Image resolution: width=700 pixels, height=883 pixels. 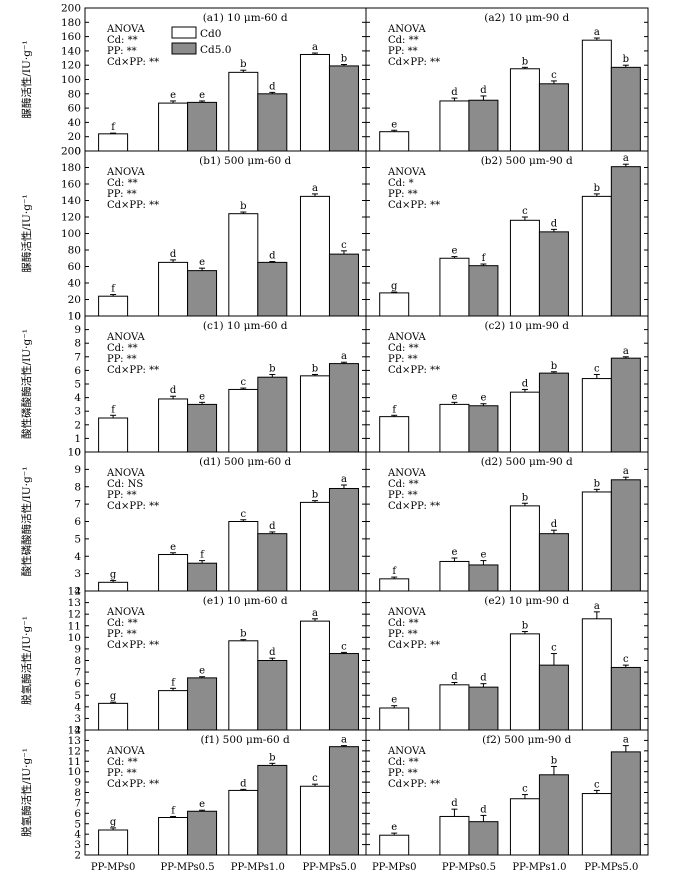 What do you see at coordinates (469, 867) in the screenshot?
I see `x-tick-label: PP-MPs0.5` at bounding box center [469, 867].